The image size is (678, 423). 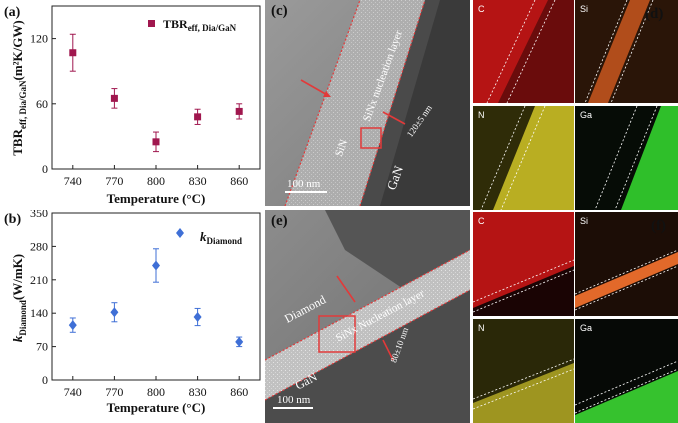 What do you see at coordinates (527, 158) in the screenshot?
I see `eds-d-nitrogen-graphic` at bounding box center [527, 158].